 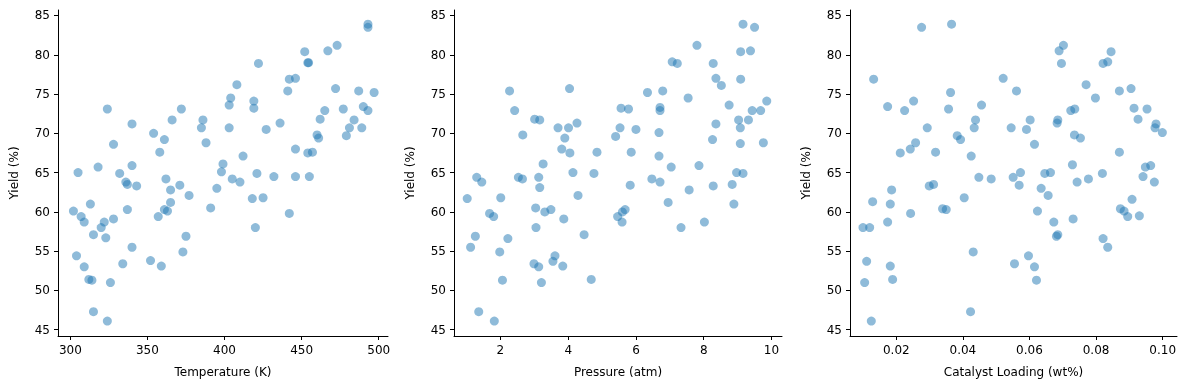 What do you see at coordinates (224, 350) in the screenshot?
I see `x-tick-label: 400` at bounding box center [224, 350].